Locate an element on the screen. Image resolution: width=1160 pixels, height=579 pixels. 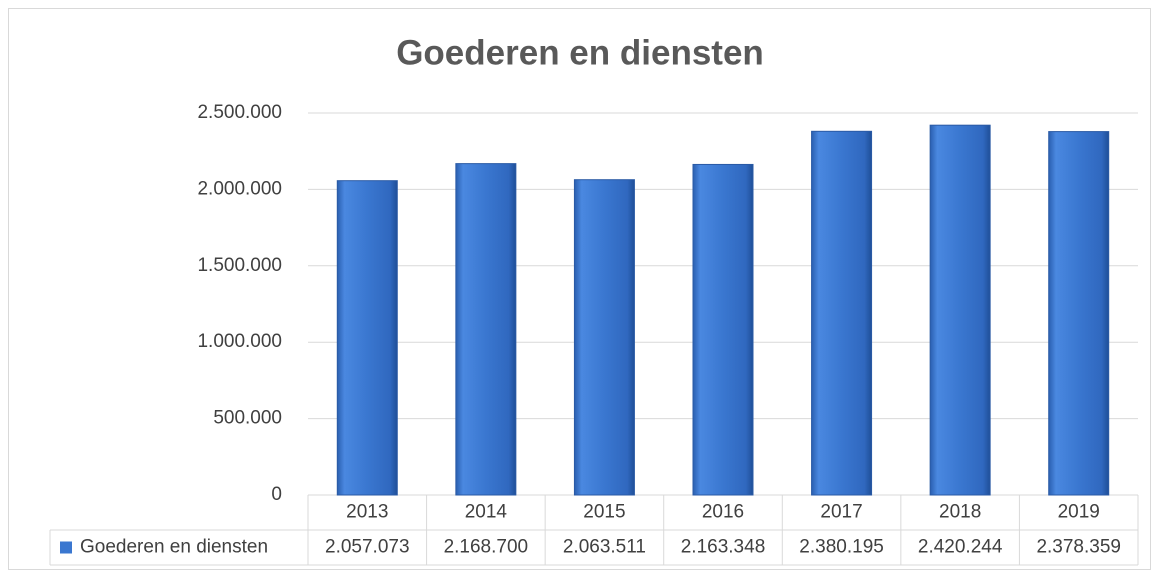
y-tick-label: 1.500.000 is located at coordinates (239, 265).